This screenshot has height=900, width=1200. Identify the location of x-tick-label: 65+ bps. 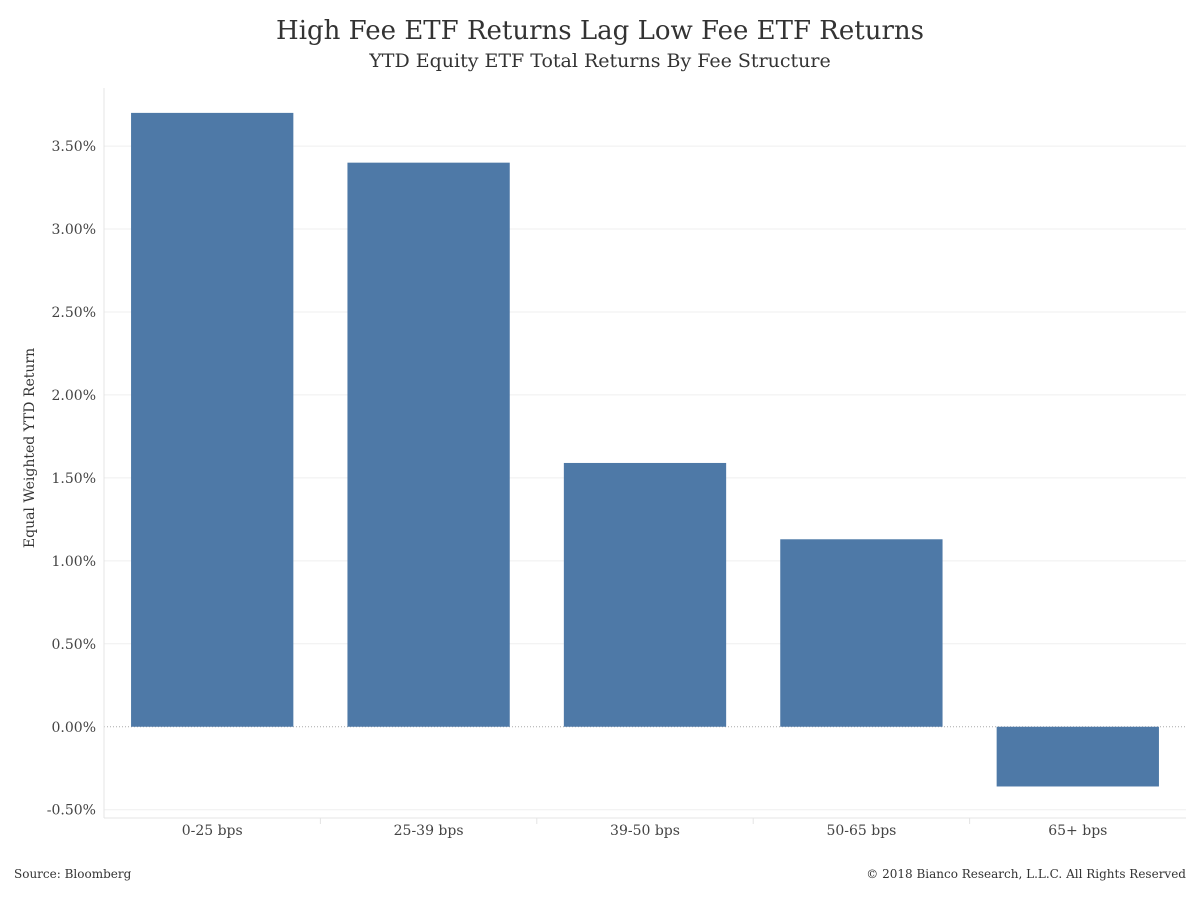
(1077, 831).